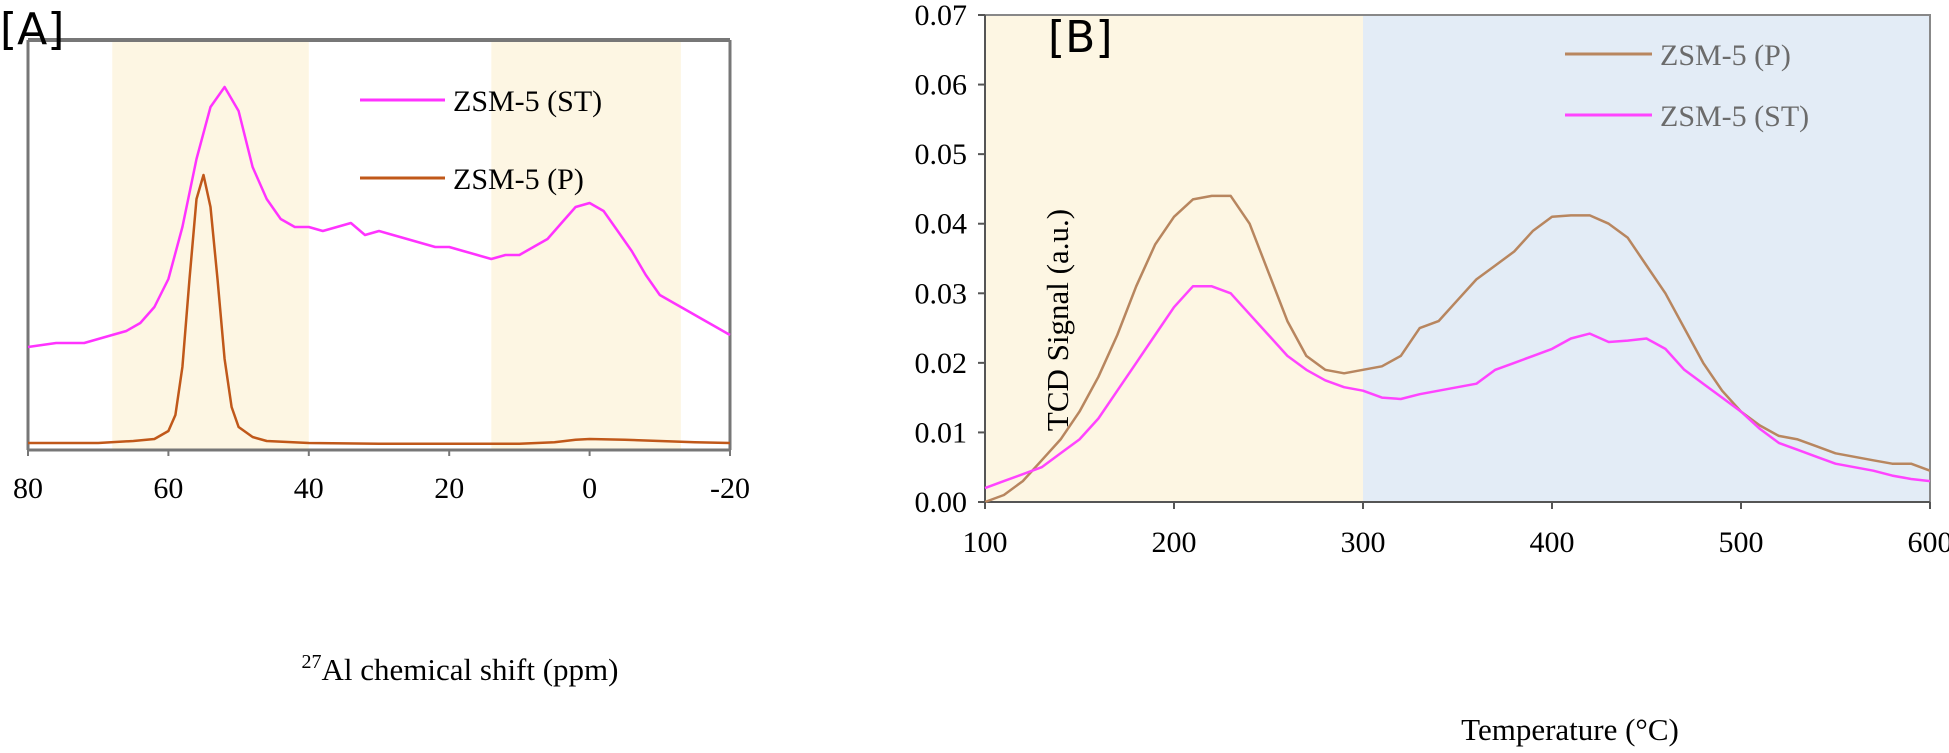 The image size is (1949, 753). I want to click on panel-b-x-ticks: 100 200 300 400 500 600, so click(1456, 530).